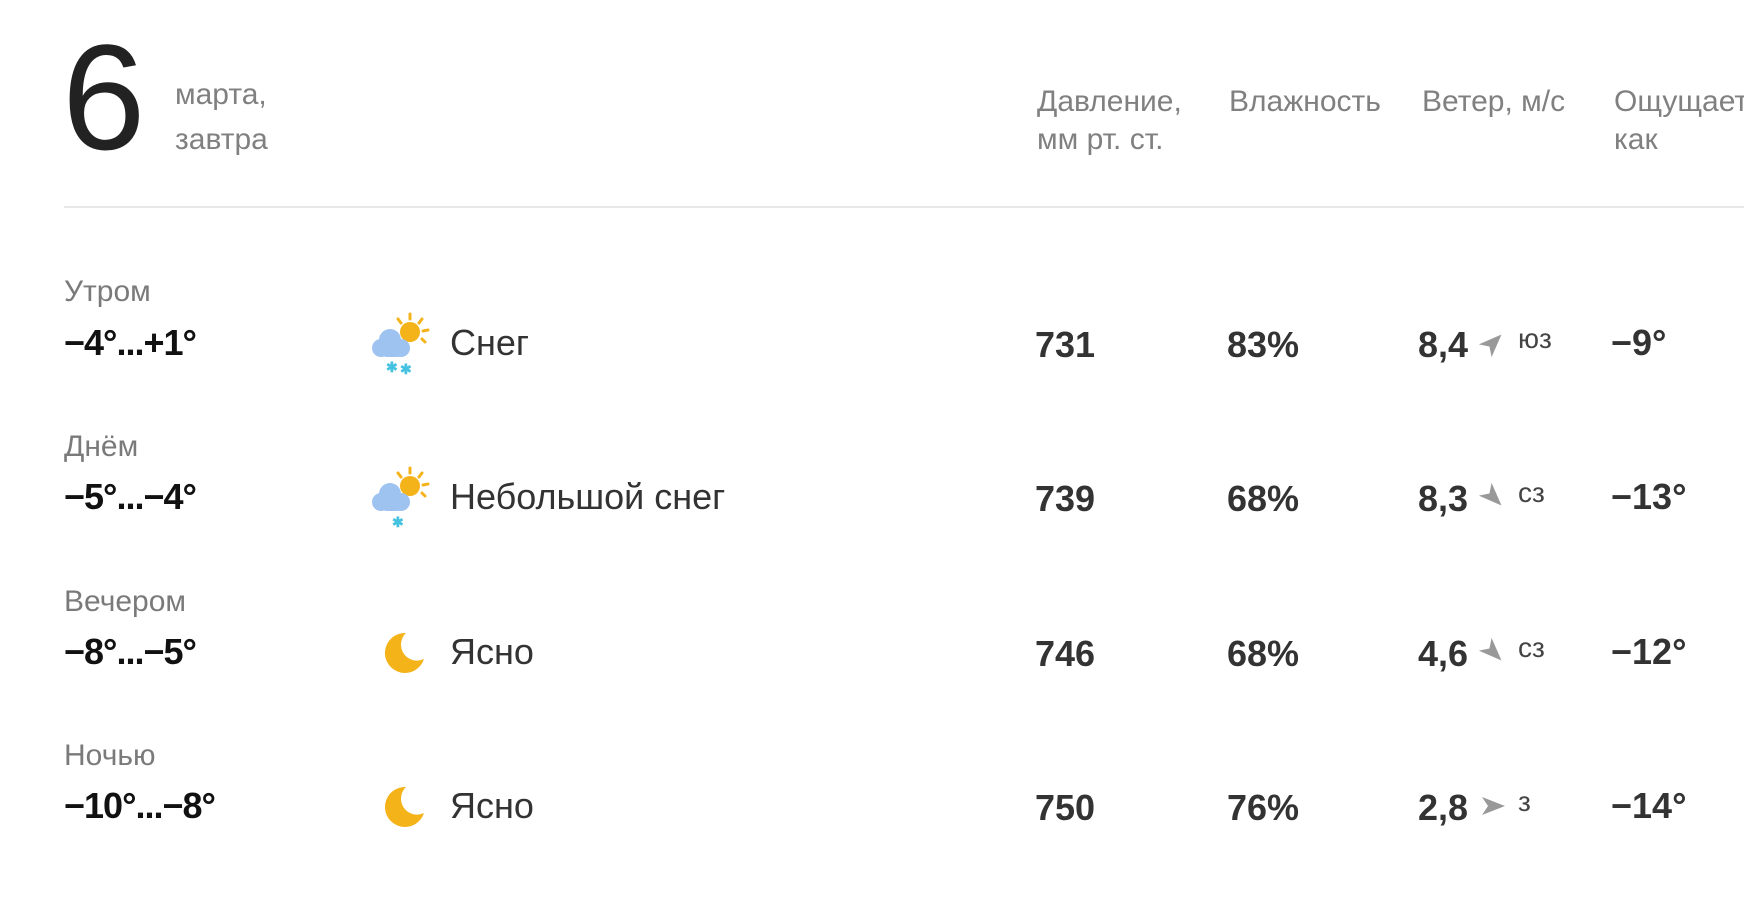 The image size is (1744, 917). Describe the element at coordinates (140, 805) in the screenshot. I see `temperature-range: −10°...−8°` at that location.